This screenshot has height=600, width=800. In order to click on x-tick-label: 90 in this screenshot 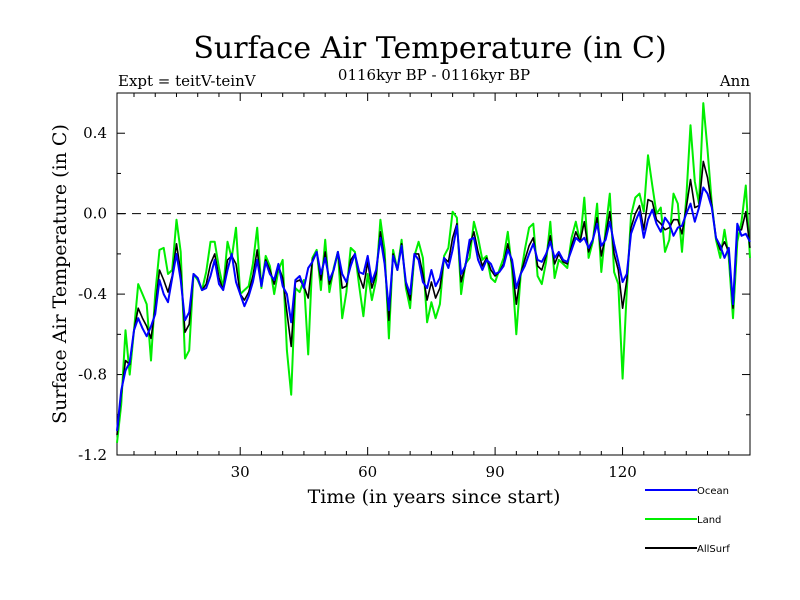, I will do `click(495, 472)`.